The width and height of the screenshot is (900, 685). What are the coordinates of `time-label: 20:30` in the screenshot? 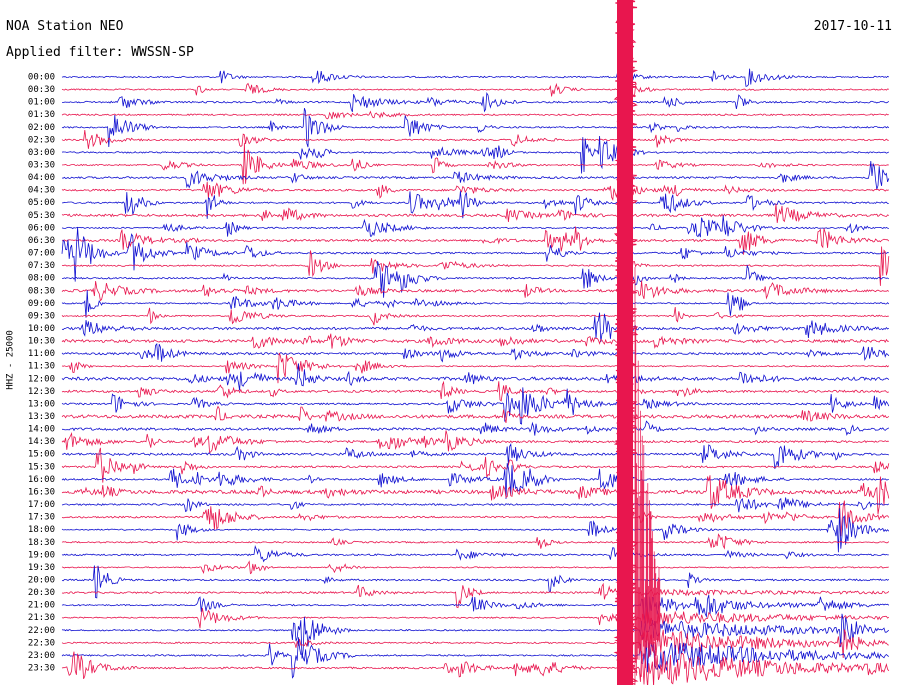 It's located at (41, 593).